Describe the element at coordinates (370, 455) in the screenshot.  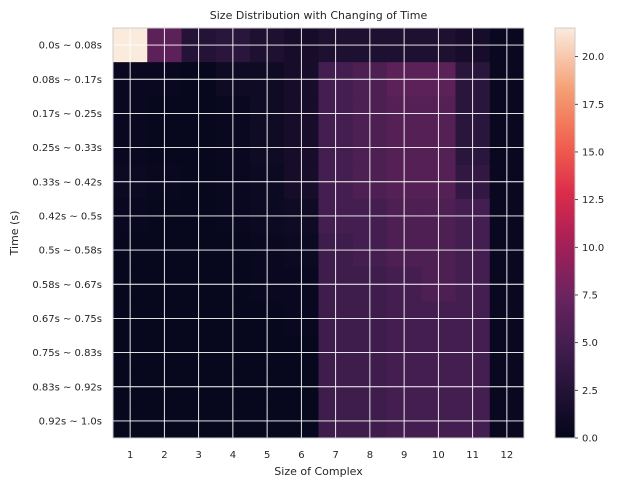
I see `x-tick-label: 8` at that location.